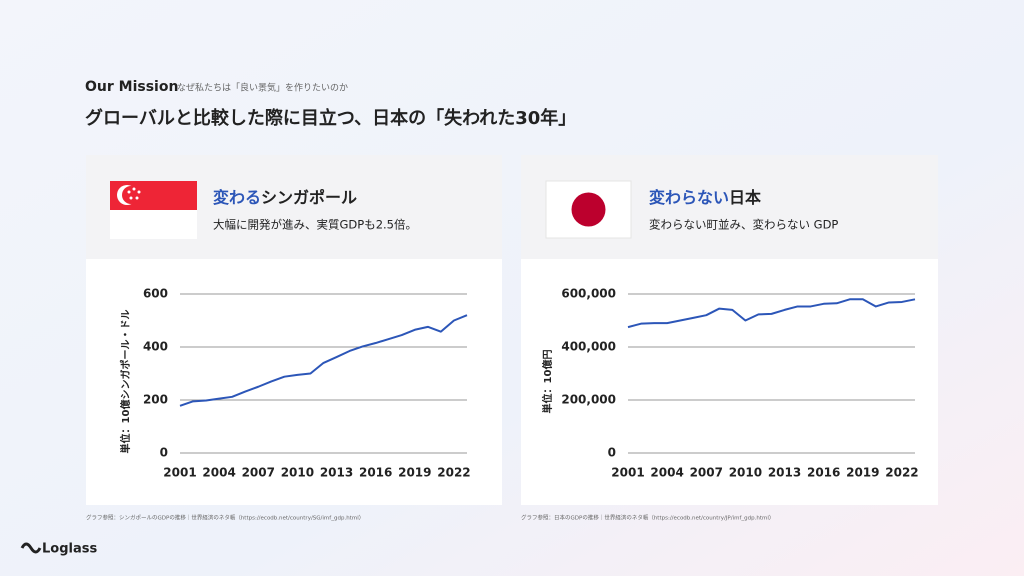 The width and height of the screenshot is (1024, 580). Describe the element at coordinates (155, 294) in the screenshot. I see `y-tick-label: 600` at that location.